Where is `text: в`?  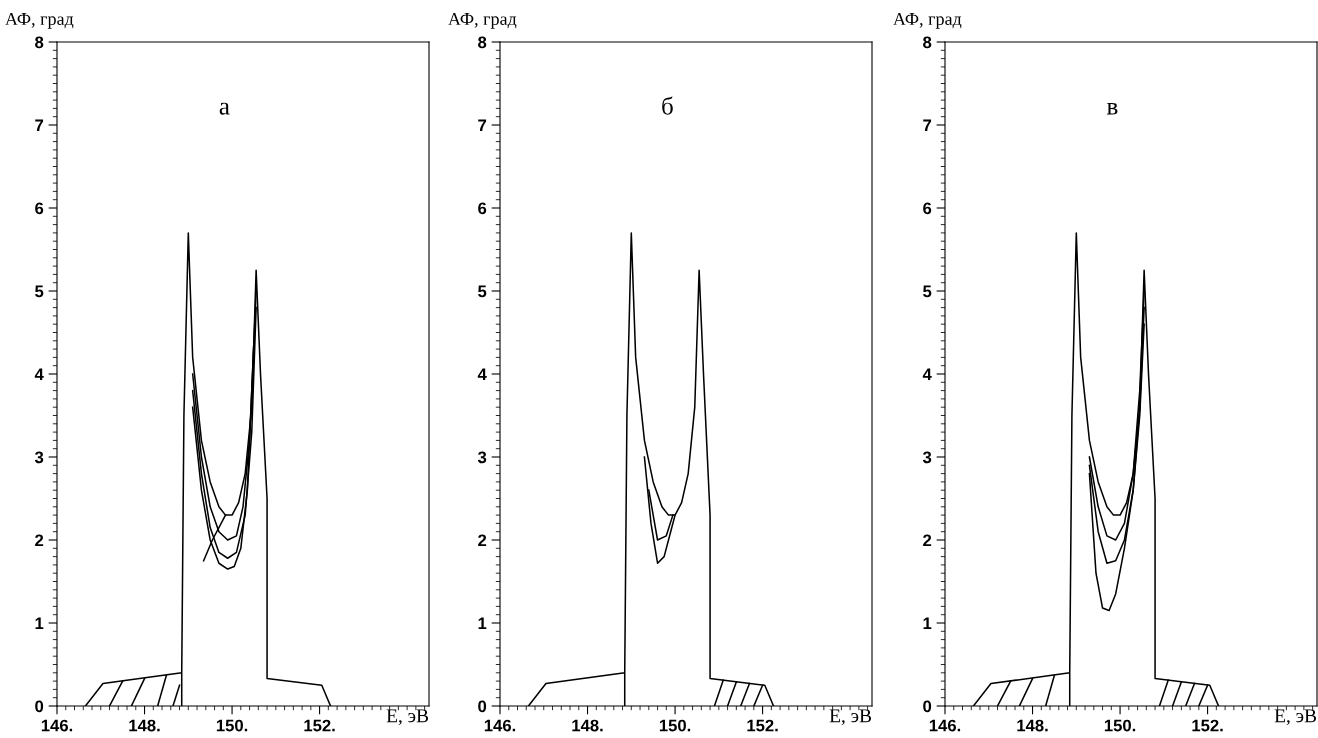 text: в is located at coordinates (1112, 108).